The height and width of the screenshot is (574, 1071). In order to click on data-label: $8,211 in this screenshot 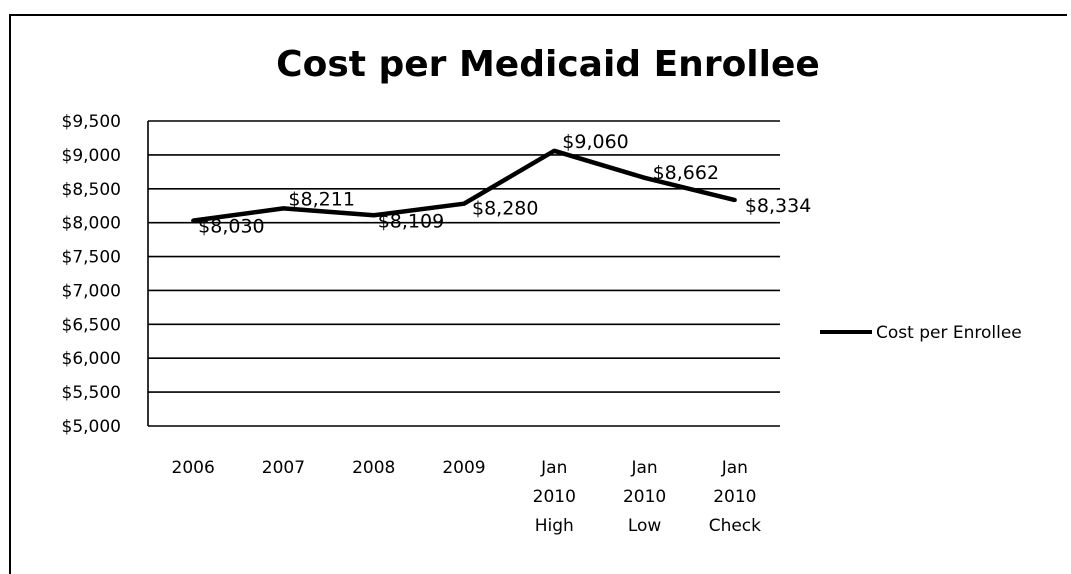, I will do `click(321, 199)`.